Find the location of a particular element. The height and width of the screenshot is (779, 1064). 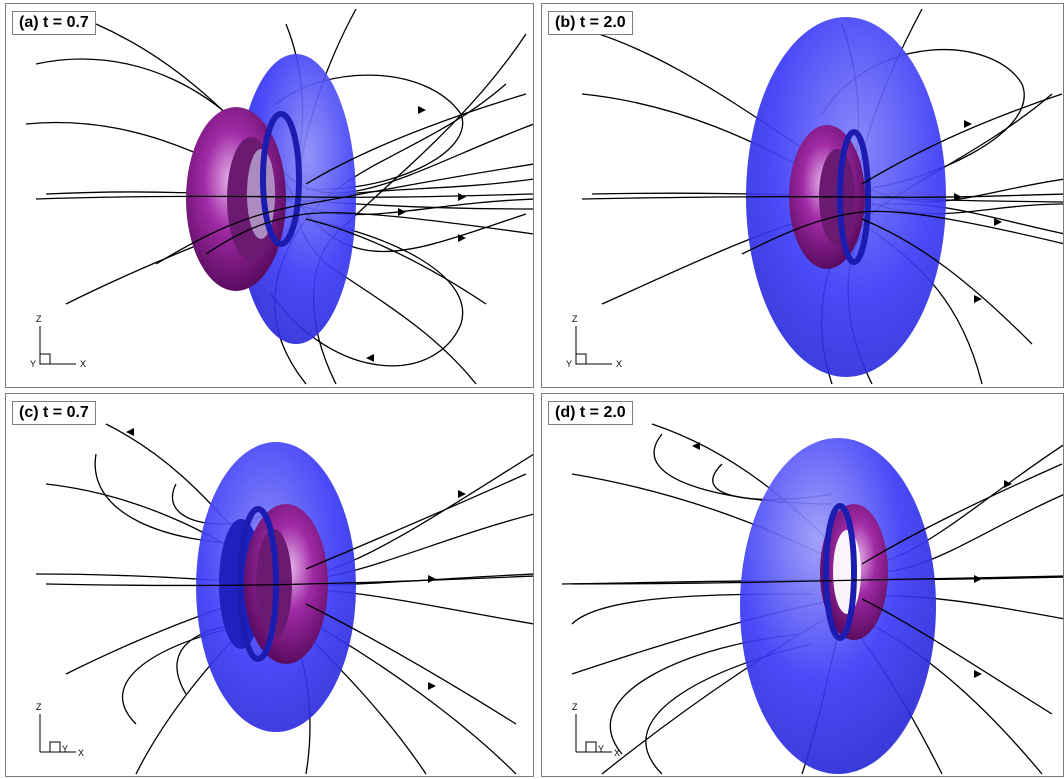

torus-d is located at coordinates (854, 572).